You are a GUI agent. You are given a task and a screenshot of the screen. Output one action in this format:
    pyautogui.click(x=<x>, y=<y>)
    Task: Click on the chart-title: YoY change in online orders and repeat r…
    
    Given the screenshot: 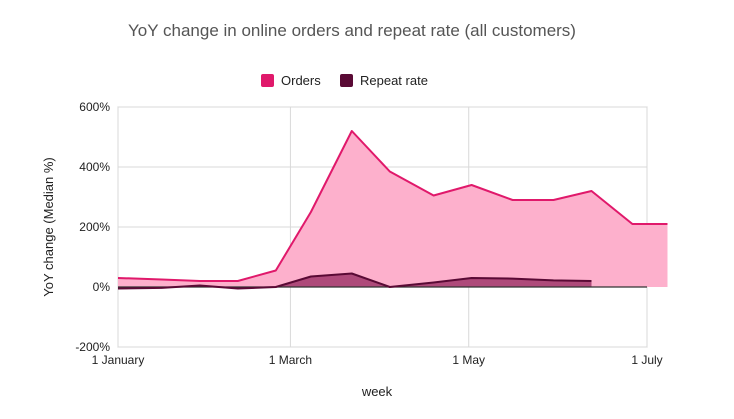 What is the action you would take?
    pyautogui.click(x=352, y=30)
    